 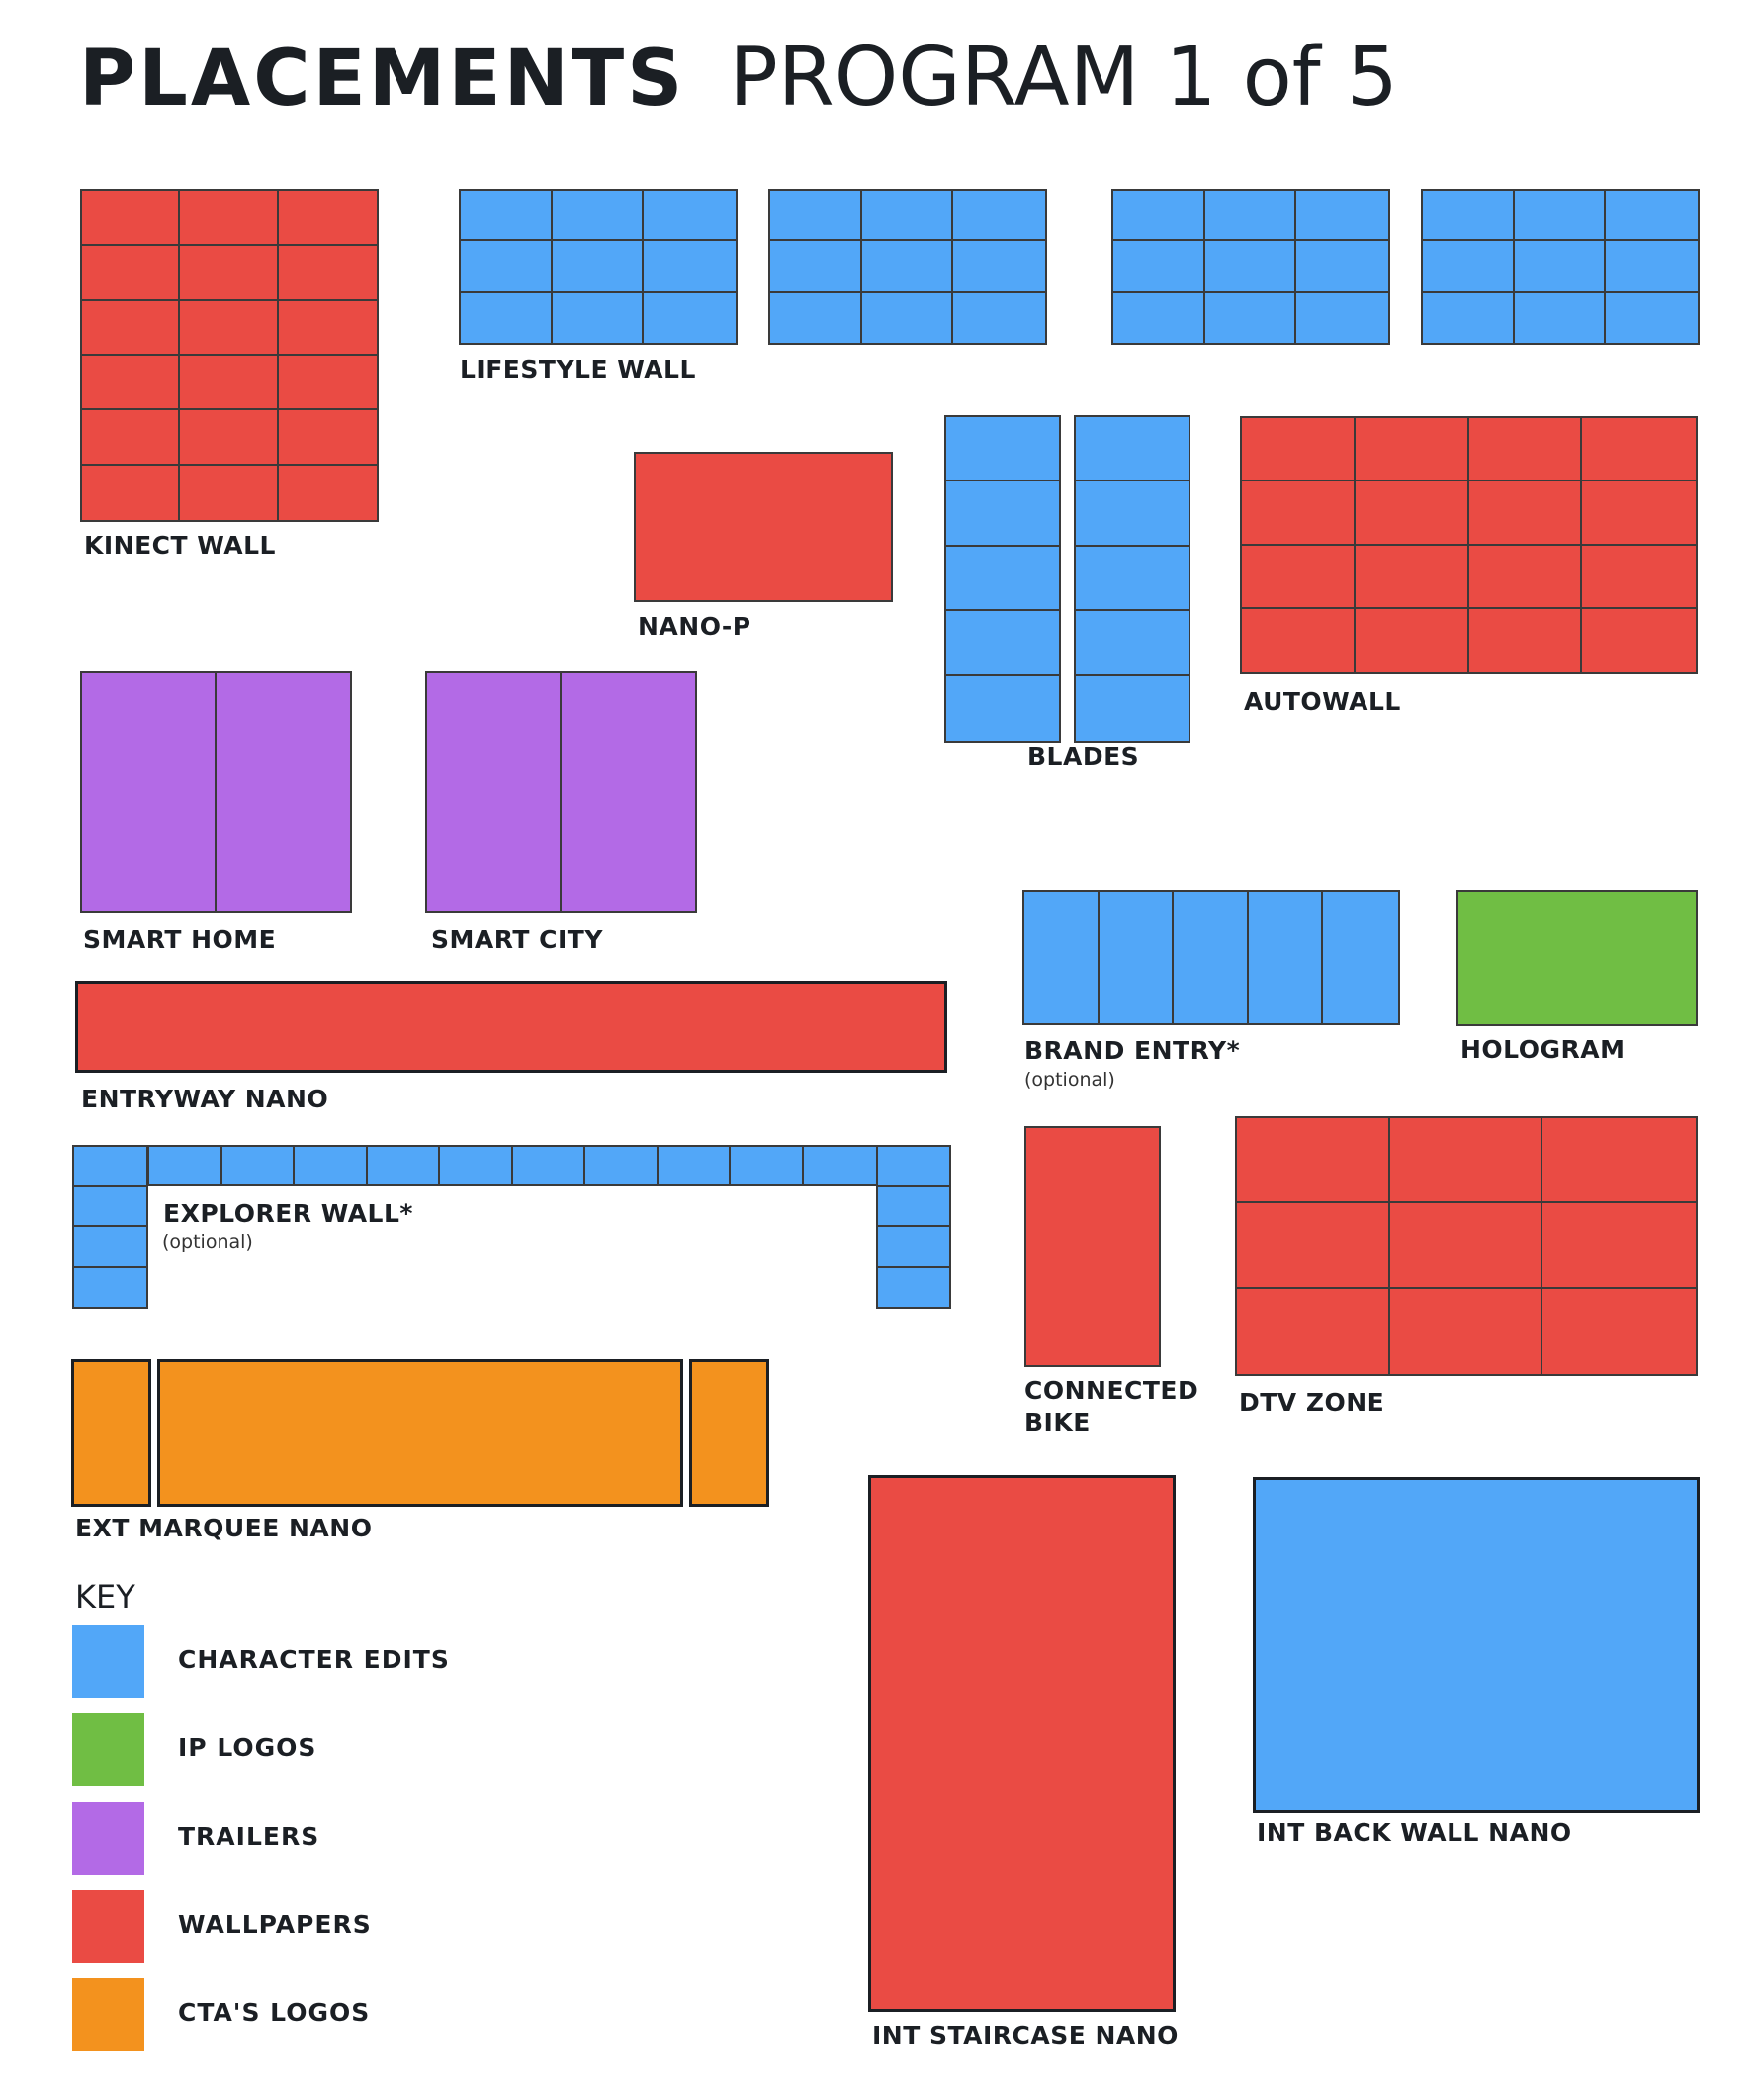 I want to click on kinect-wall-block, so click(x=229, y=355).